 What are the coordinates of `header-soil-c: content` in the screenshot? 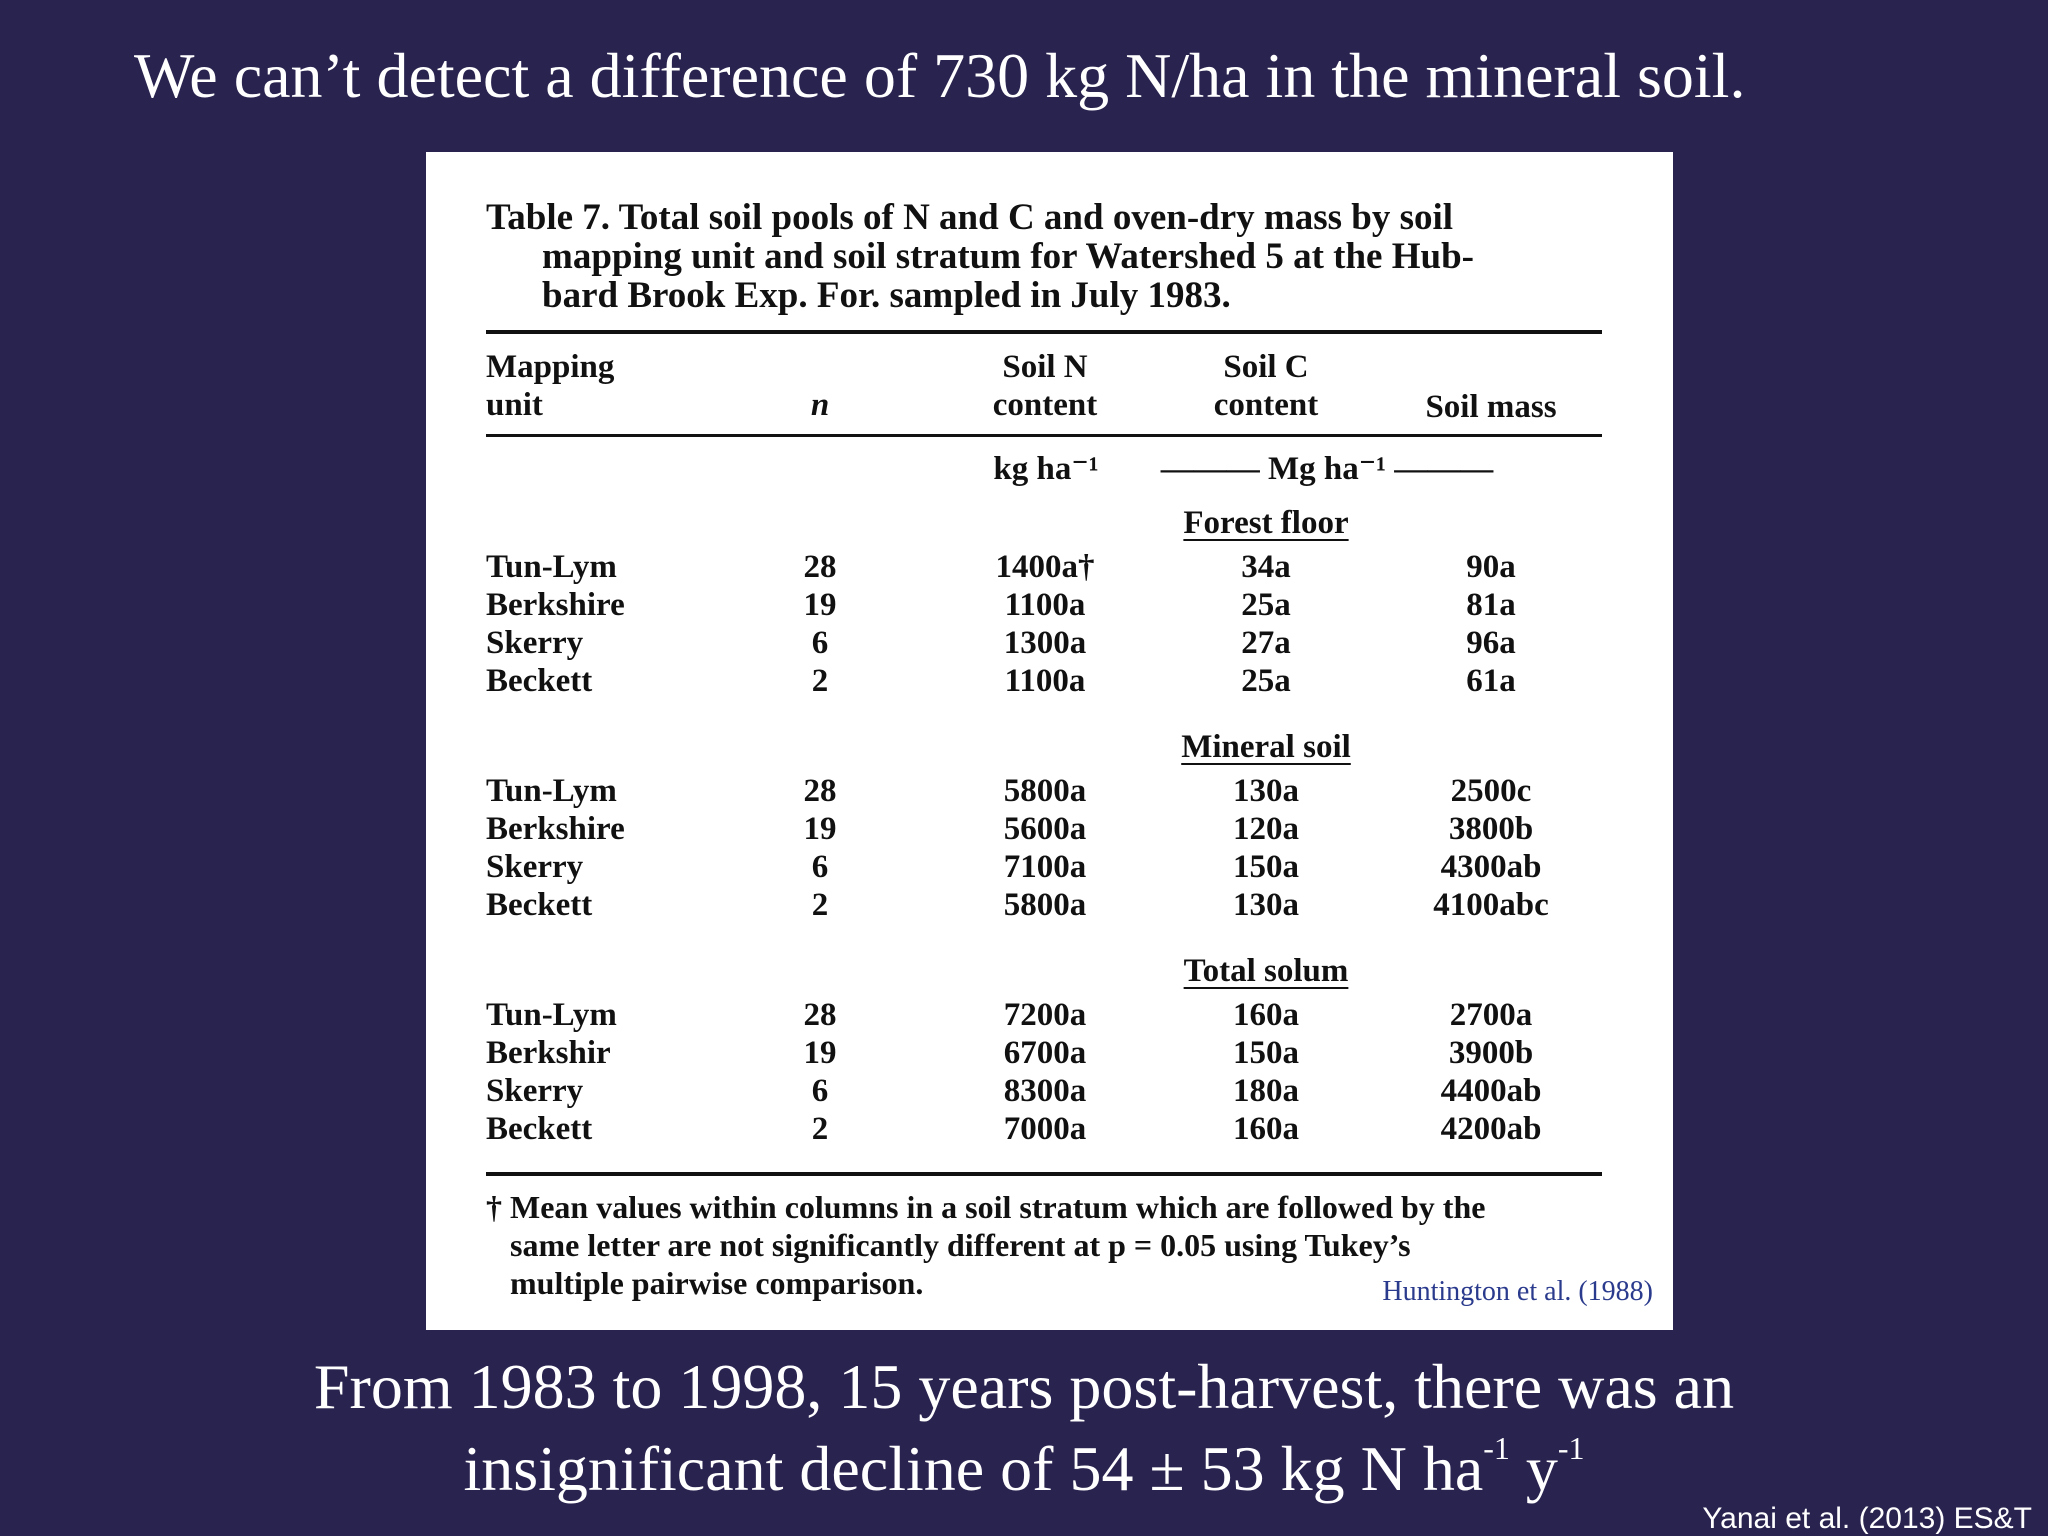 It's located at (1266, 405).